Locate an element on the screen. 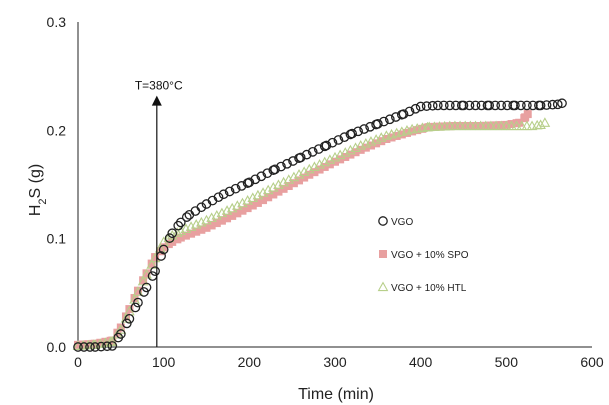 Image resolution: width=609 pixels, height=405 pixels. y-axis-title: H2S (g) is located at coordinates (38, 190).